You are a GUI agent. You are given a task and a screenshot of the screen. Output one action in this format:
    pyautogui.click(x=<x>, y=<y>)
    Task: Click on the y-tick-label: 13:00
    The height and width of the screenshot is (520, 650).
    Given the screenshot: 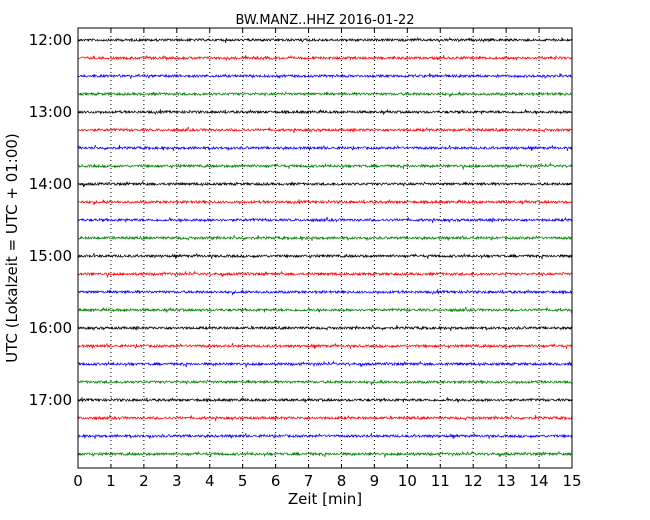 What is the action you would take?
    pyautogui.click(x=50, y=112)
    